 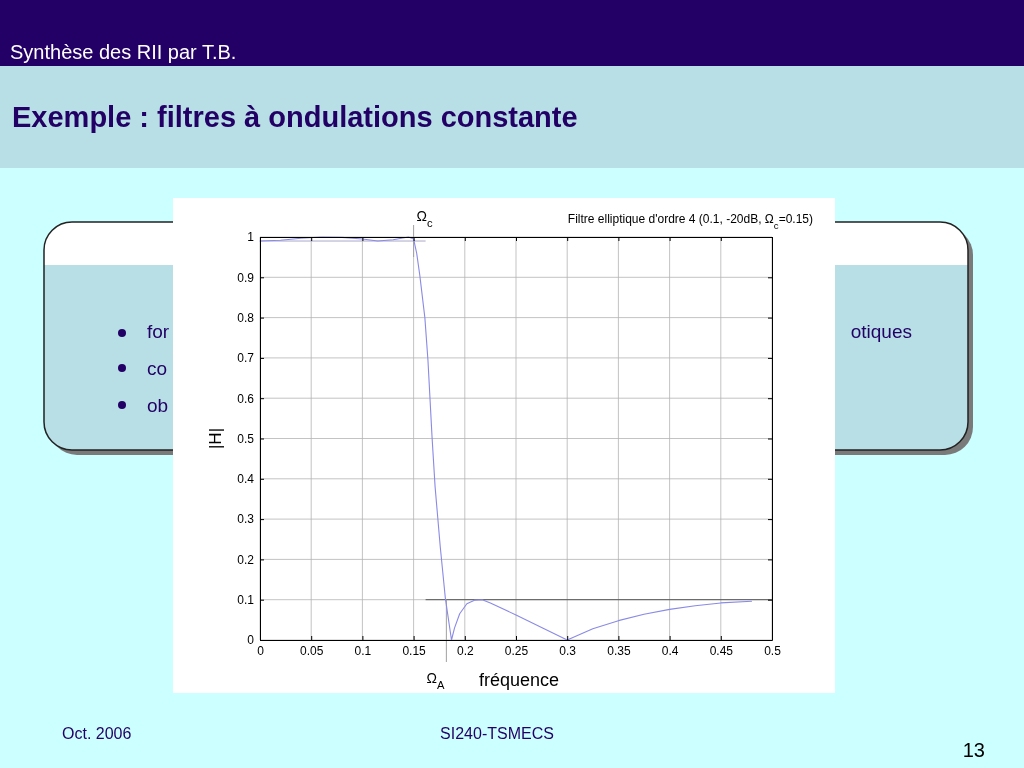 I want to click on y-tick-label: 0.4, so click(x=246, y=479).